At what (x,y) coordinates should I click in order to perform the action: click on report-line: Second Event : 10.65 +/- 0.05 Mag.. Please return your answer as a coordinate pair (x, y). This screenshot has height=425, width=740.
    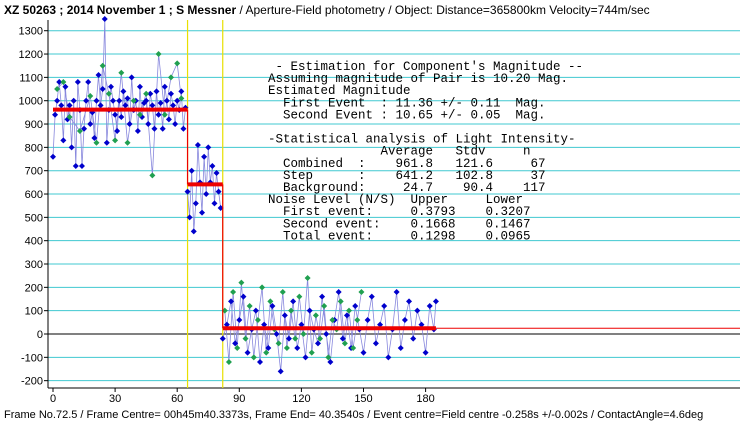
    Looking at the image, I should click on (407, 115).